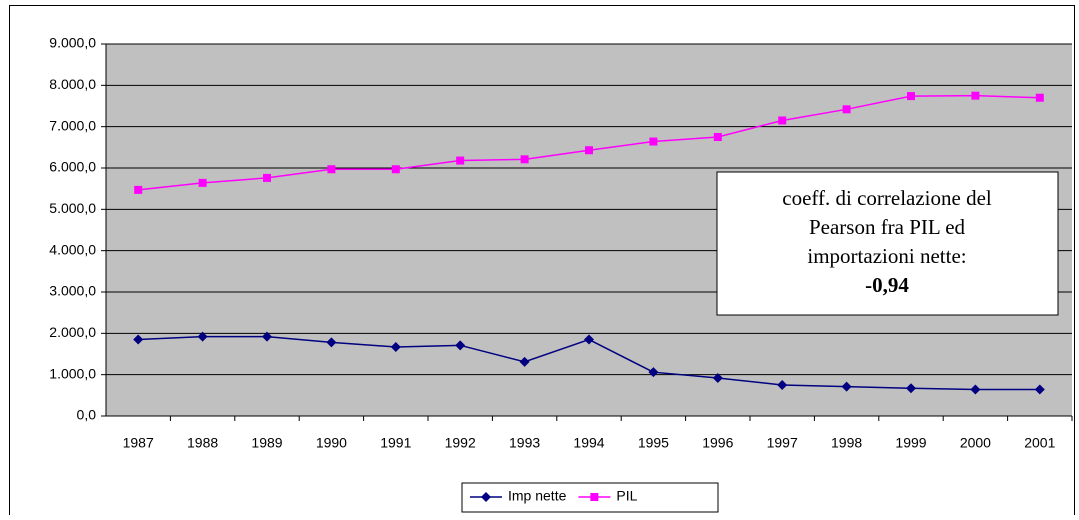 This screenshot has width=1079, height=520. What do you see at coordinates (72, 291) in the screenshot?
I see `y-tick-label: 3.000,0` at bounding box center [72, 291].